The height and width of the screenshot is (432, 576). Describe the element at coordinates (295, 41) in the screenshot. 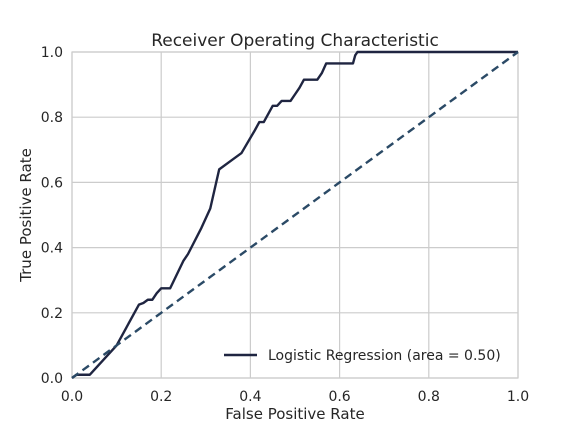

I see `chart-title: Receiver Operating Characteristic` at that location.